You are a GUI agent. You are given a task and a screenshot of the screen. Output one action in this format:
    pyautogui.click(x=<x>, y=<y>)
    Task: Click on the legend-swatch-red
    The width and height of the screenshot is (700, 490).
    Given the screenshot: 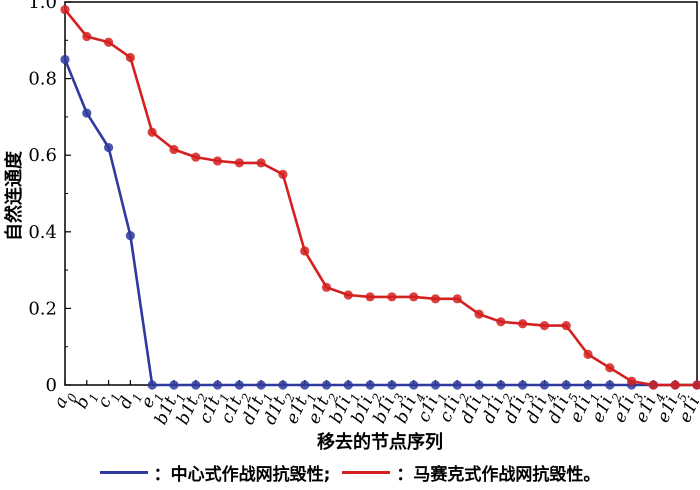 What is the action you would take?
    pyautogui.click(x=366, y=472)
    